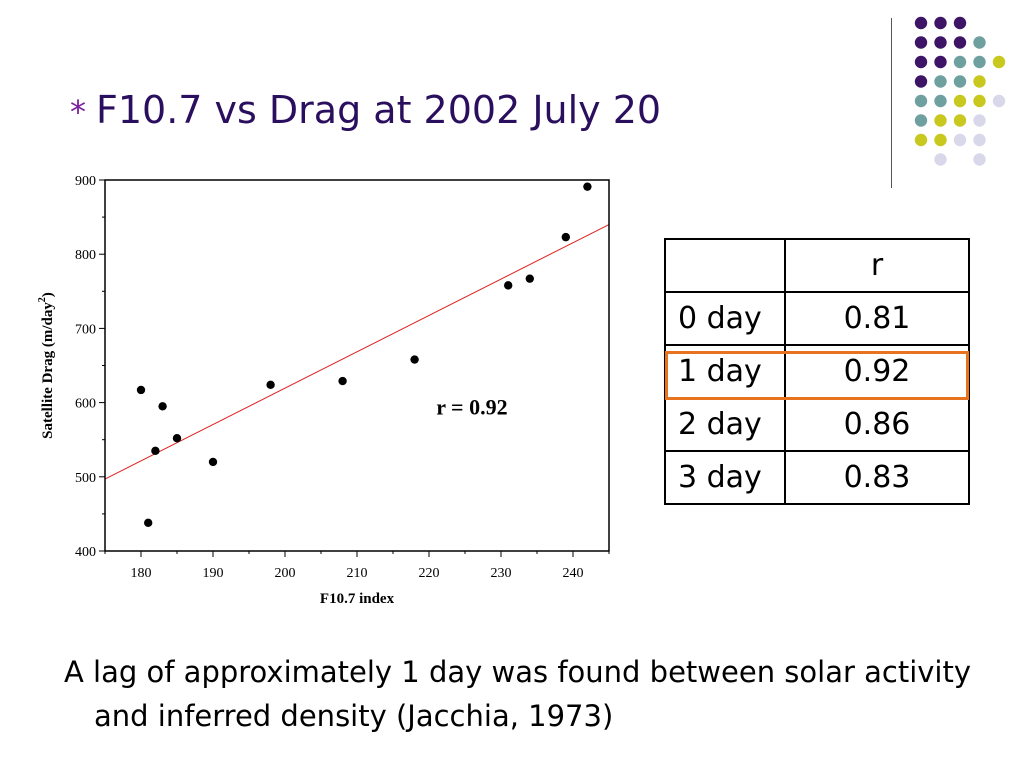  I want to click on y-axis-label-sup: 2, so click(42, 299).